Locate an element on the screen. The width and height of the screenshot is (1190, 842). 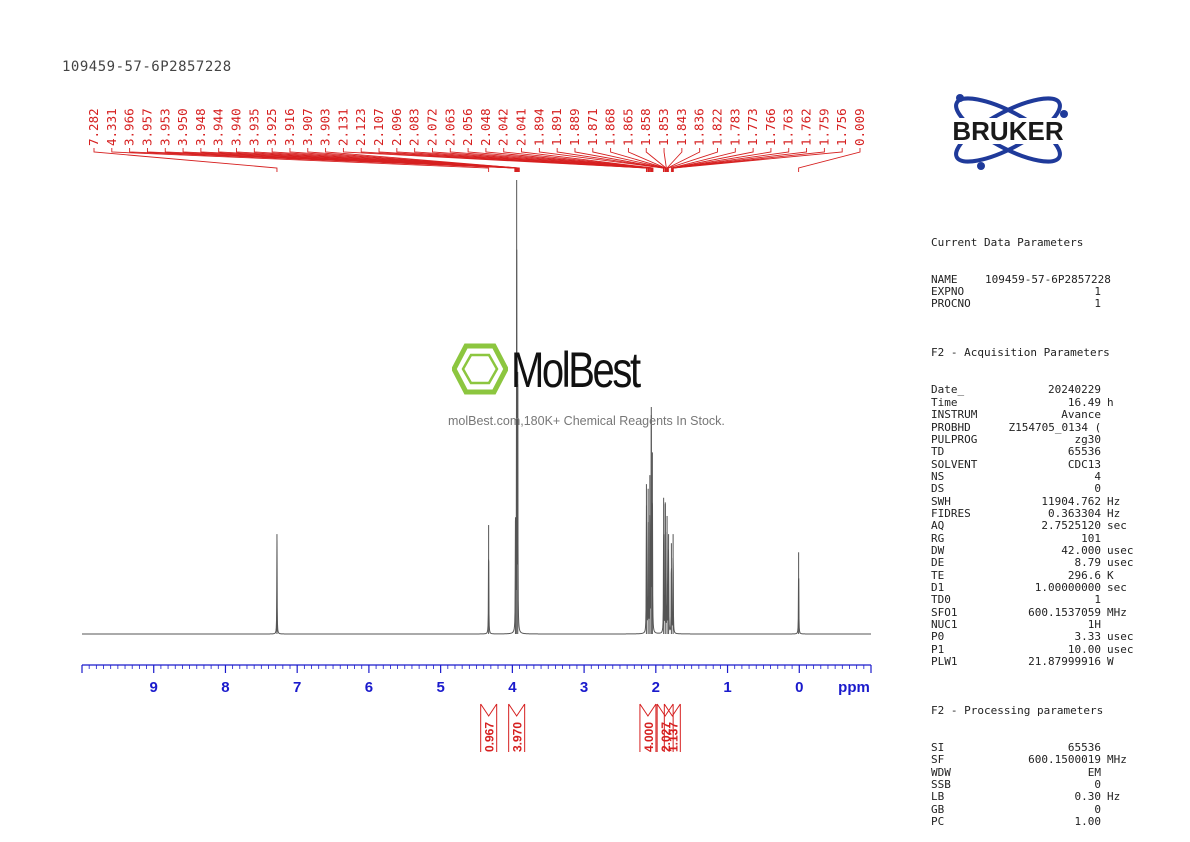
peak-label: 2.048 is located at coordinates (485, 127).